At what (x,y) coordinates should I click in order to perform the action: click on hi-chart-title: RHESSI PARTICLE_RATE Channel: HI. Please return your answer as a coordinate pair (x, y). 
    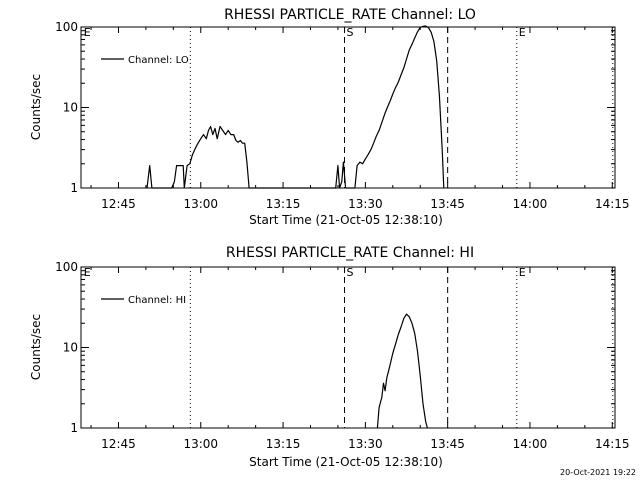
    Looking at the image, I should click on (350, 253).